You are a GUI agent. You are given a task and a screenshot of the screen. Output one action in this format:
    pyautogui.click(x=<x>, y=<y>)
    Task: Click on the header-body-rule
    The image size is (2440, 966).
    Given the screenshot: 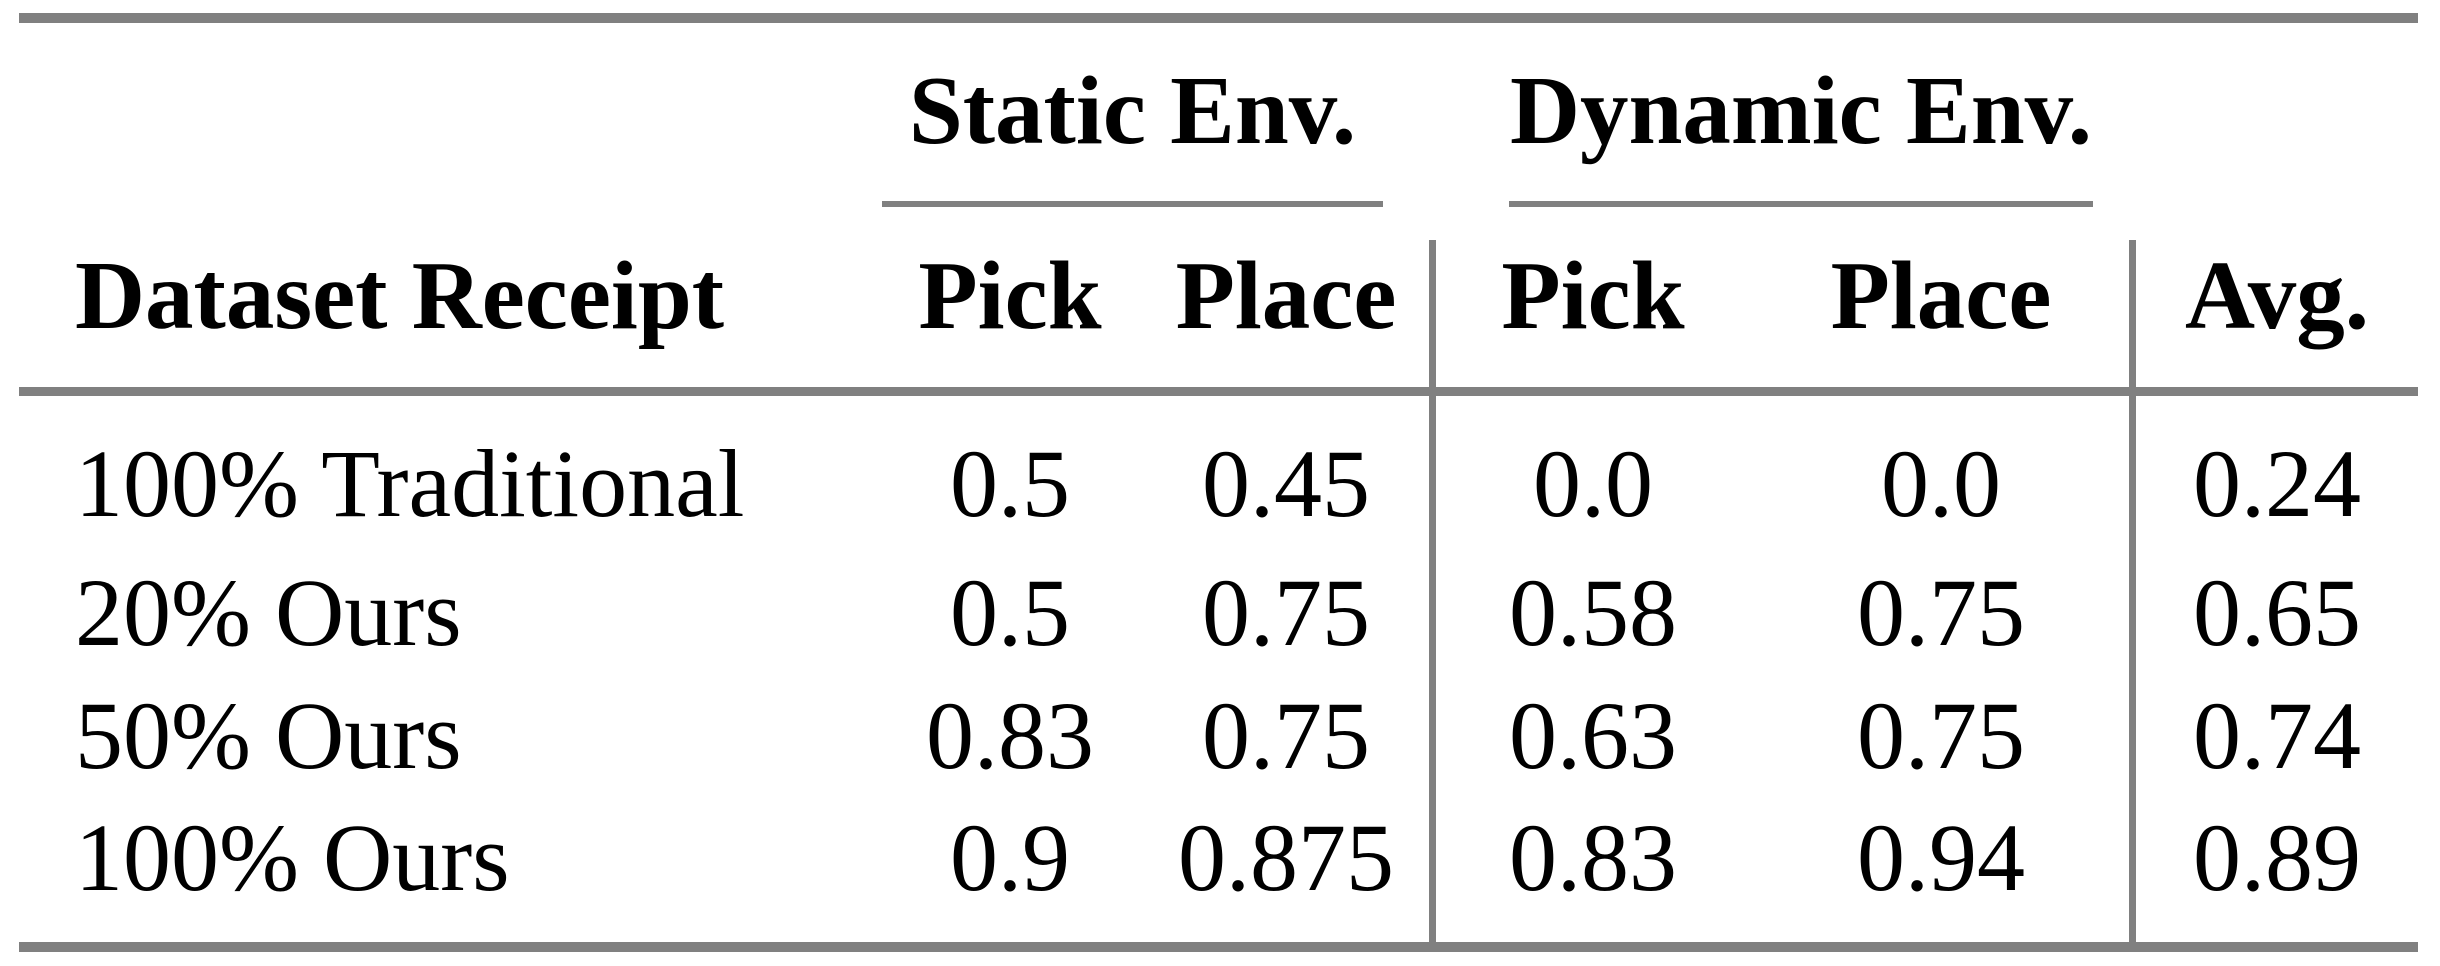 What is the action you would take?
    pyautogui.click(x=1218, y=391)
    